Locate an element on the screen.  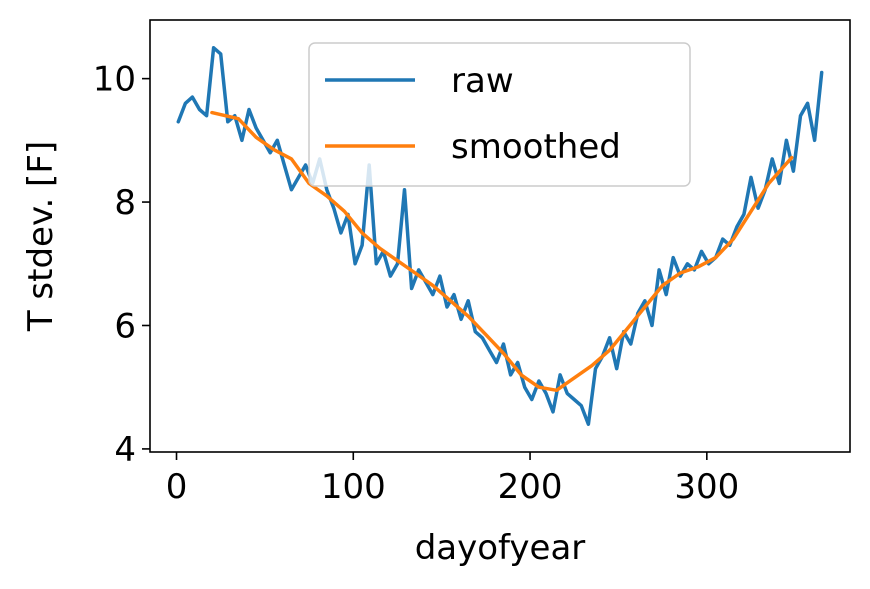
y-tick-label-8: 8 is located at coordinates (125, 203).